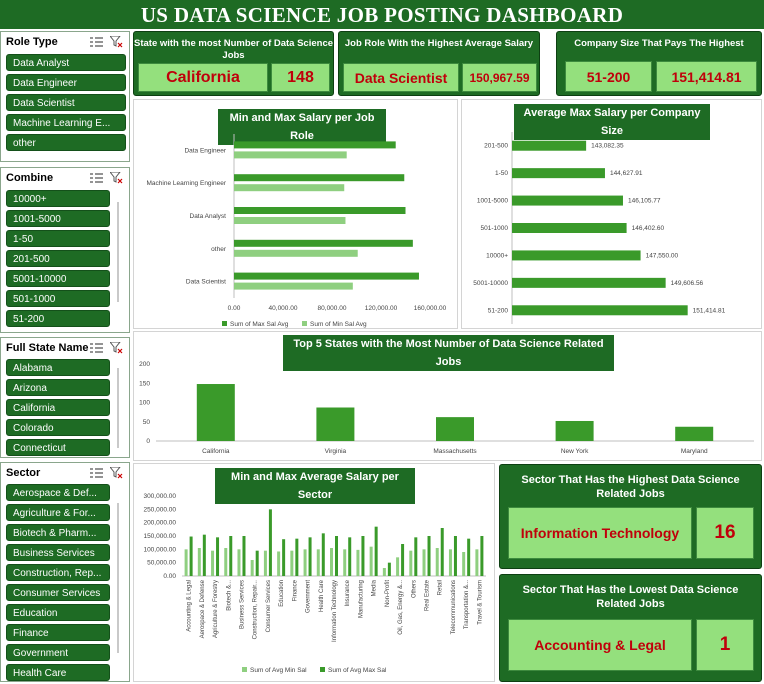 Image resolution: width=764 pixels, height=684 pixels. I want to click on combine-item: 1-50, so click(58, 238).